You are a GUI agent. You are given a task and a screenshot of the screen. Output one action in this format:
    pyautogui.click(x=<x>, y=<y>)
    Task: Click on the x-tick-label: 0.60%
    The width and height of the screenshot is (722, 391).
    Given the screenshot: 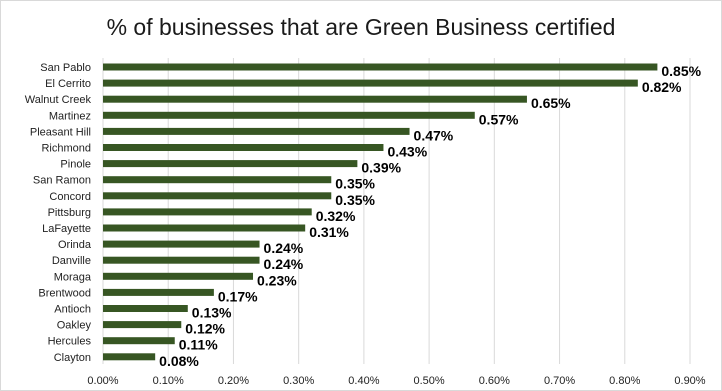 What is the action you would take?
    pyautogui.click(x=494, y=381)
    